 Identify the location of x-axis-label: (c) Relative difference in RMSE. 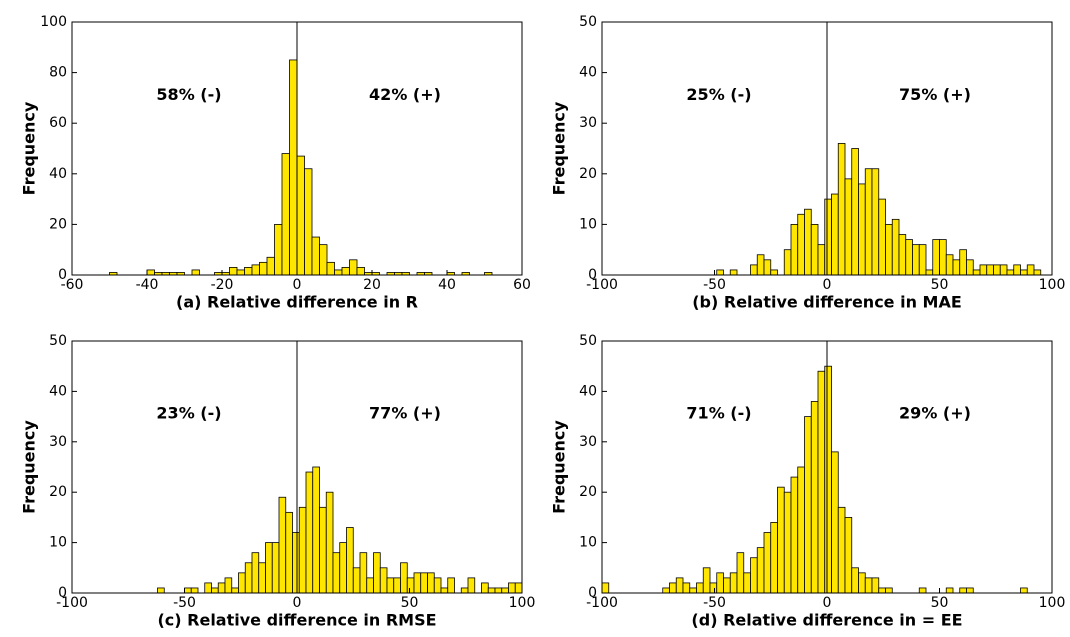
(296, 620).